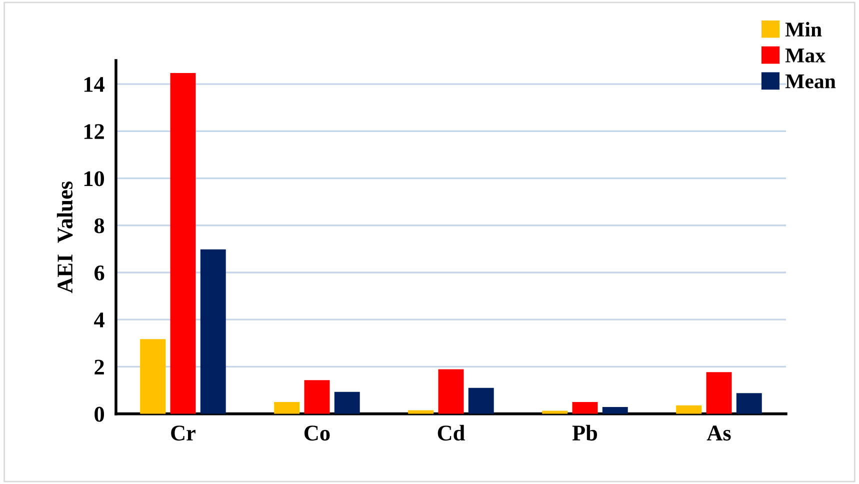 This screenshot has width=859, height=484. What do you see at coordinates (183, 433) in the screenshot?
I see `x-tick-label: Cr` at bounding box center [183, 433].